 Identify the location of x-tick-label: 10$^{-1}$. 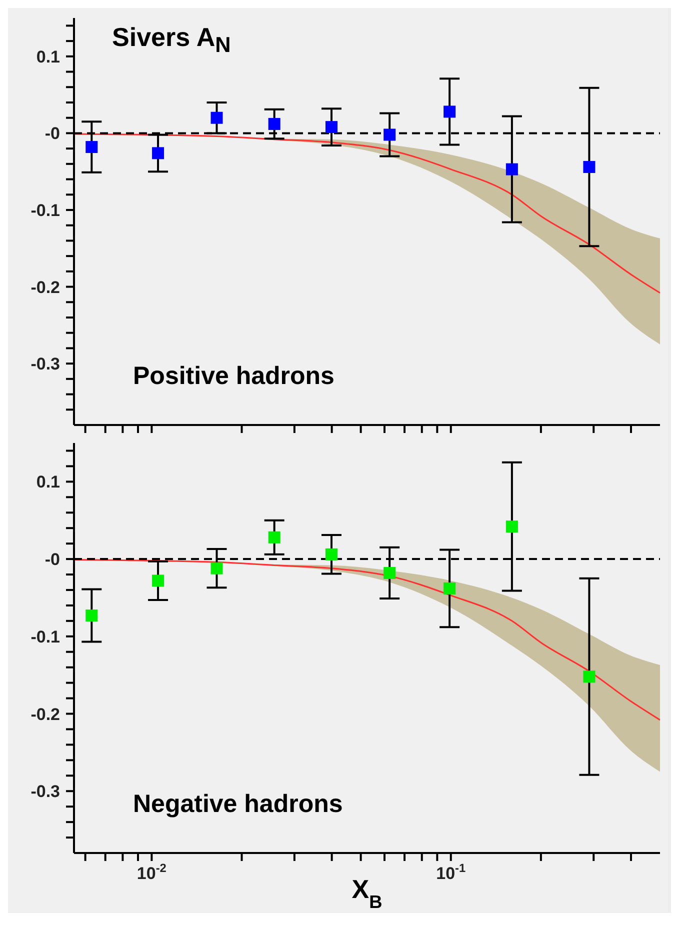
(451, 872).